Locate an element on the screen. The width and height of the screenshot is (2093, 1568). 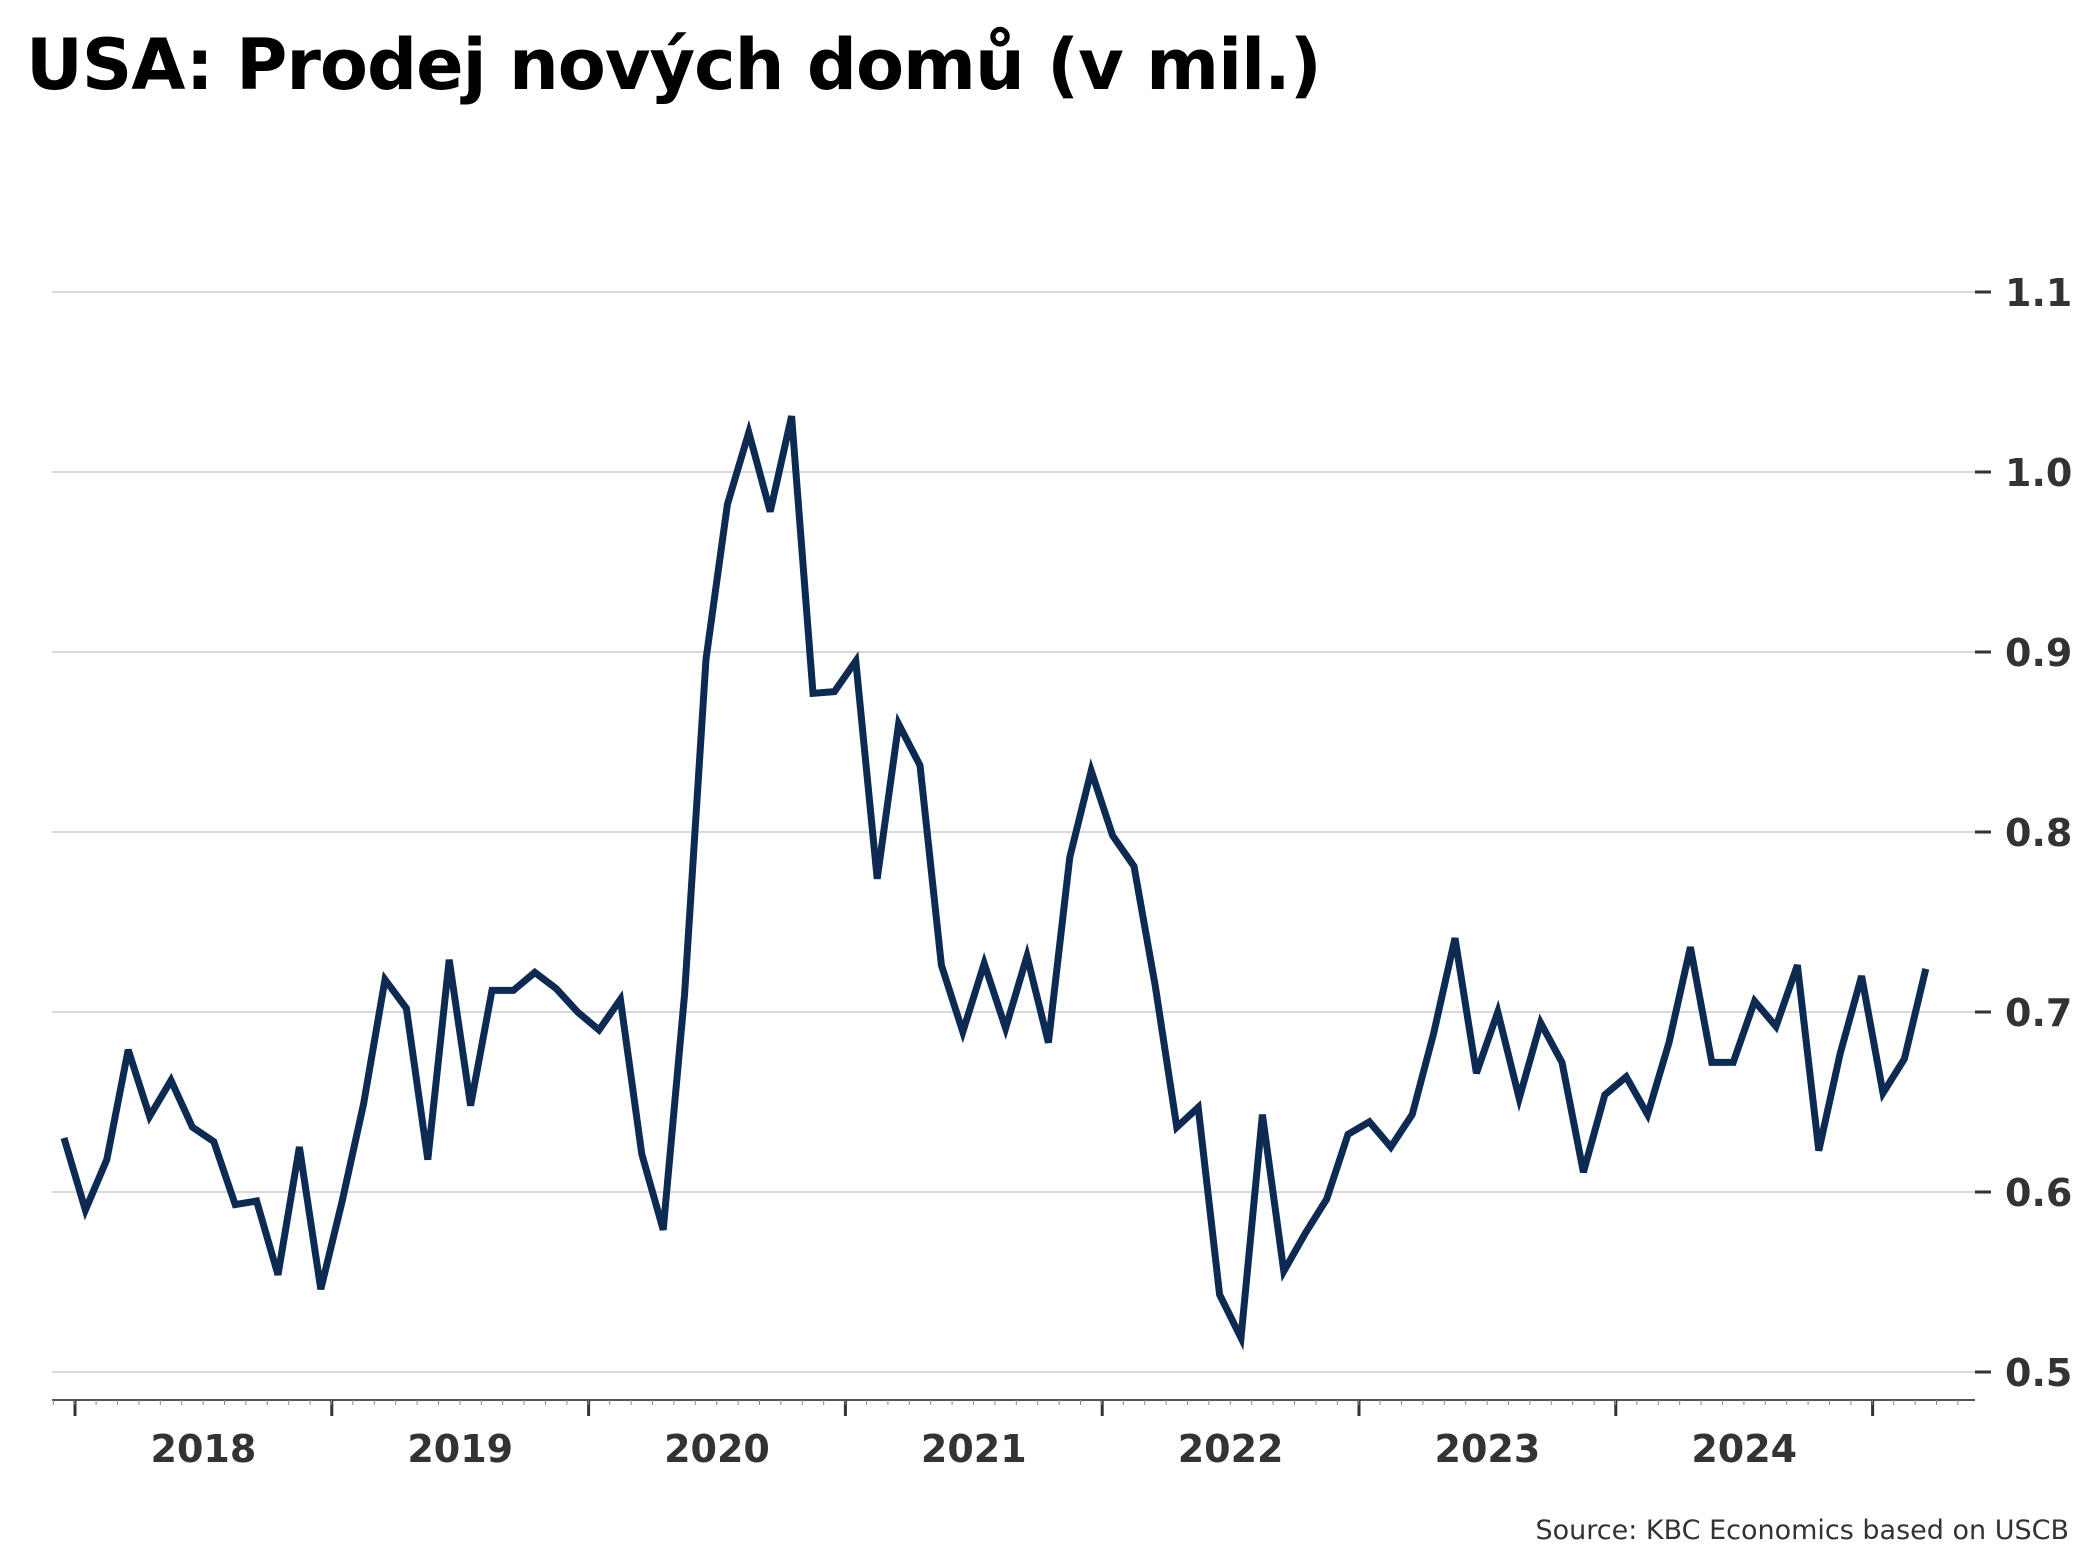
y-tick-label: 0.8 is located at coordinates (2038, 833).